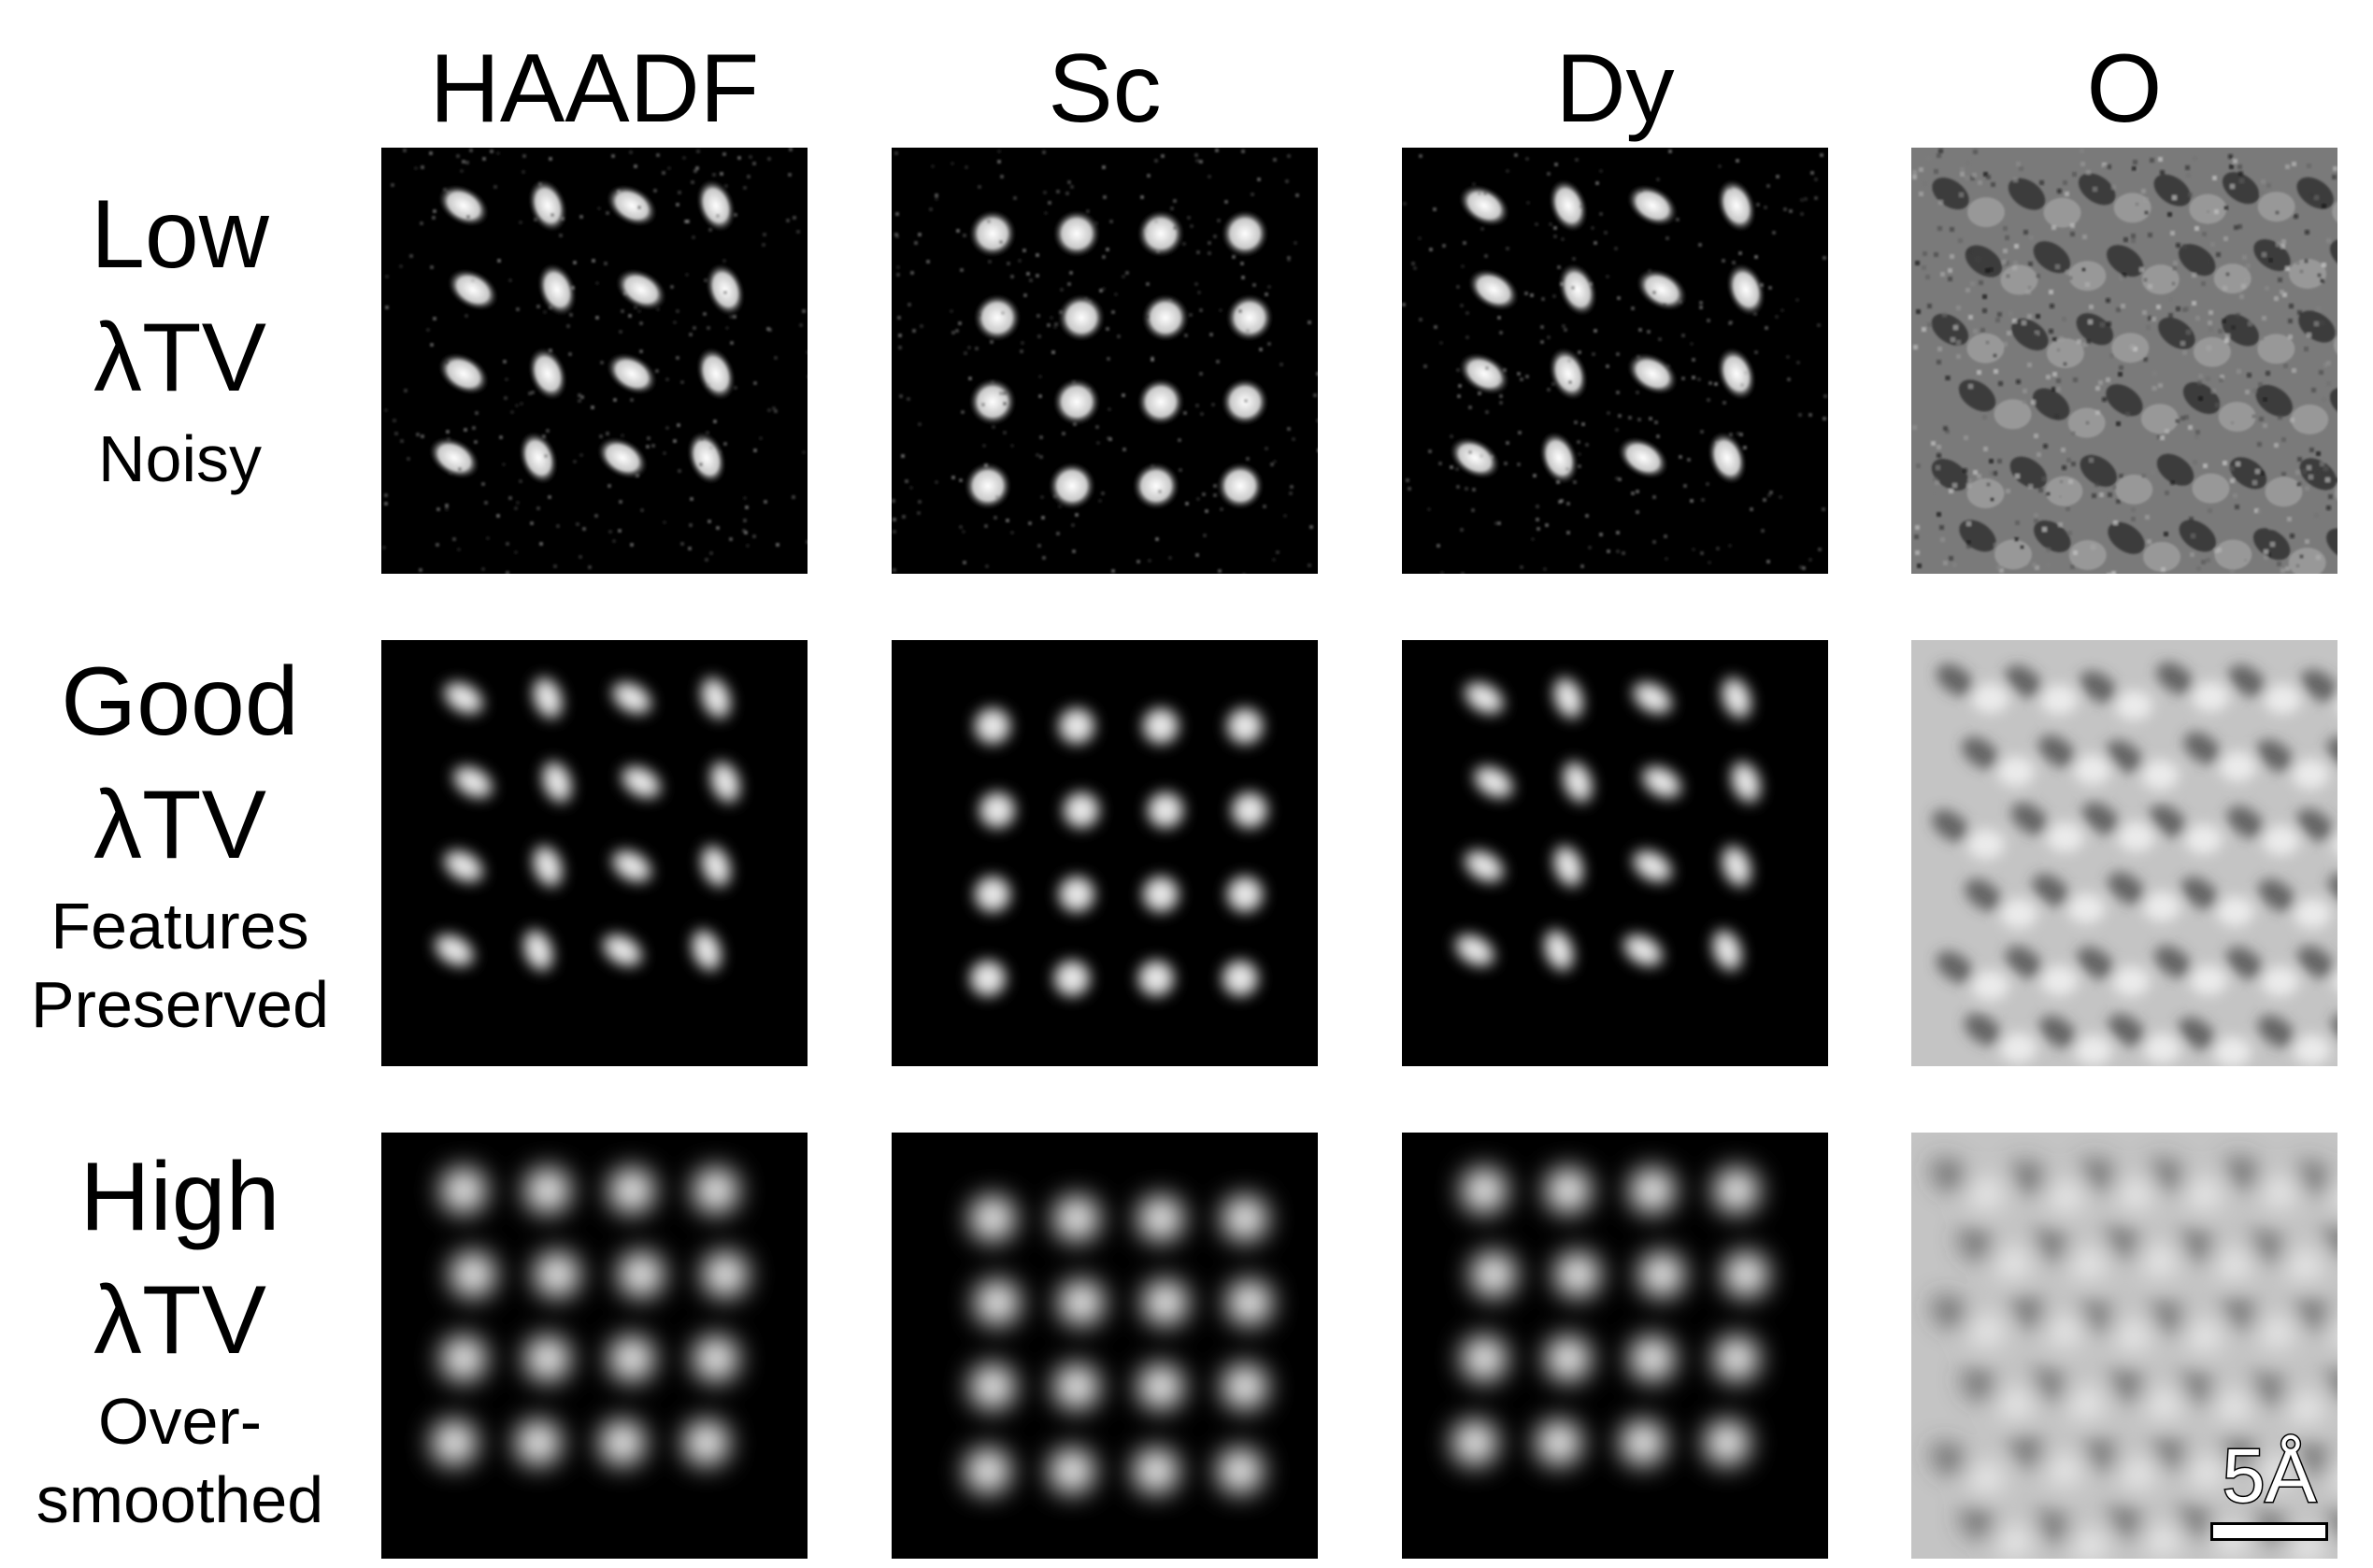 This screenshot has width=2373, height=1568. What do you see at coordinates (1615, 1346) in the screenshot?
I see `panel-high-dy` at bounding box center [1615, 1346].